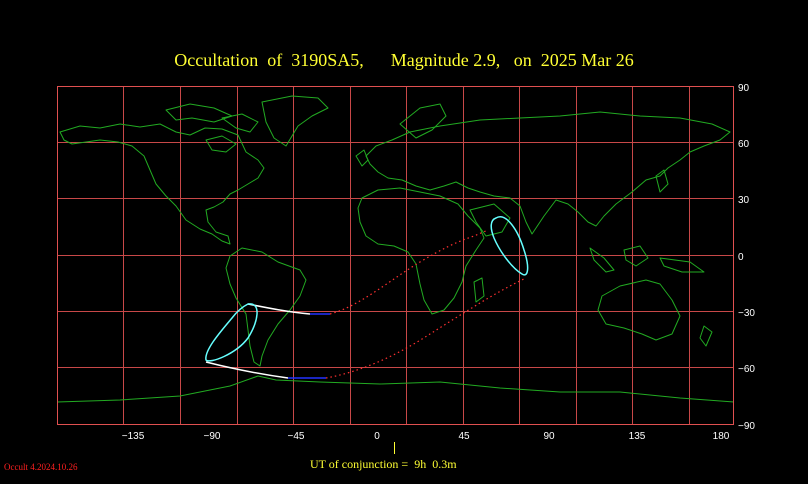  Describe the element at coordinates (41, 467) in the screenshot. I see `version-label: Occult 4.2024.10.26` at that location.